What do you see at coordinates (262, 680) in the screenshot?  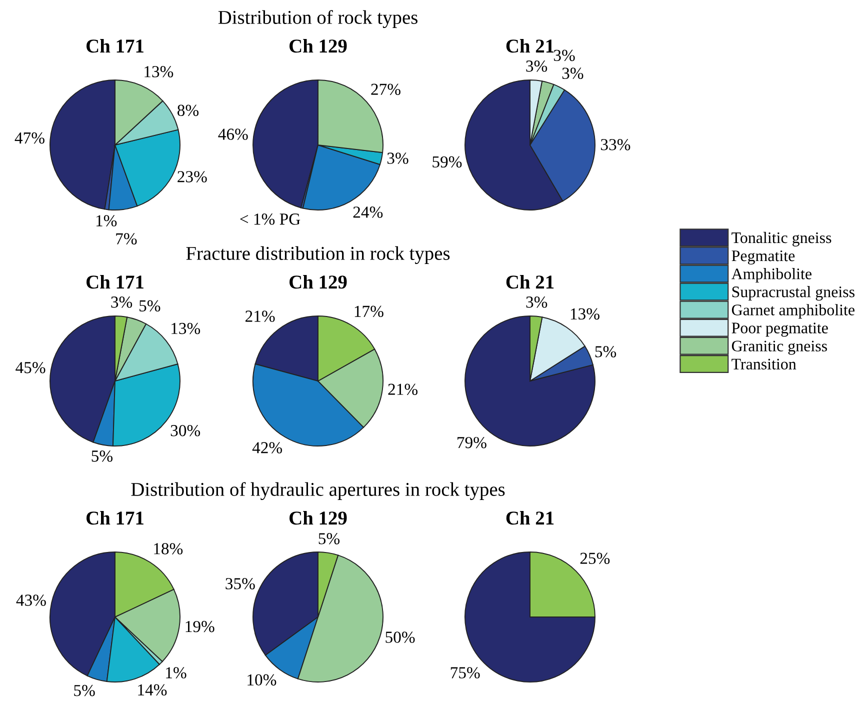 I see `data-label: 10%` at bounding box center [262, 680].